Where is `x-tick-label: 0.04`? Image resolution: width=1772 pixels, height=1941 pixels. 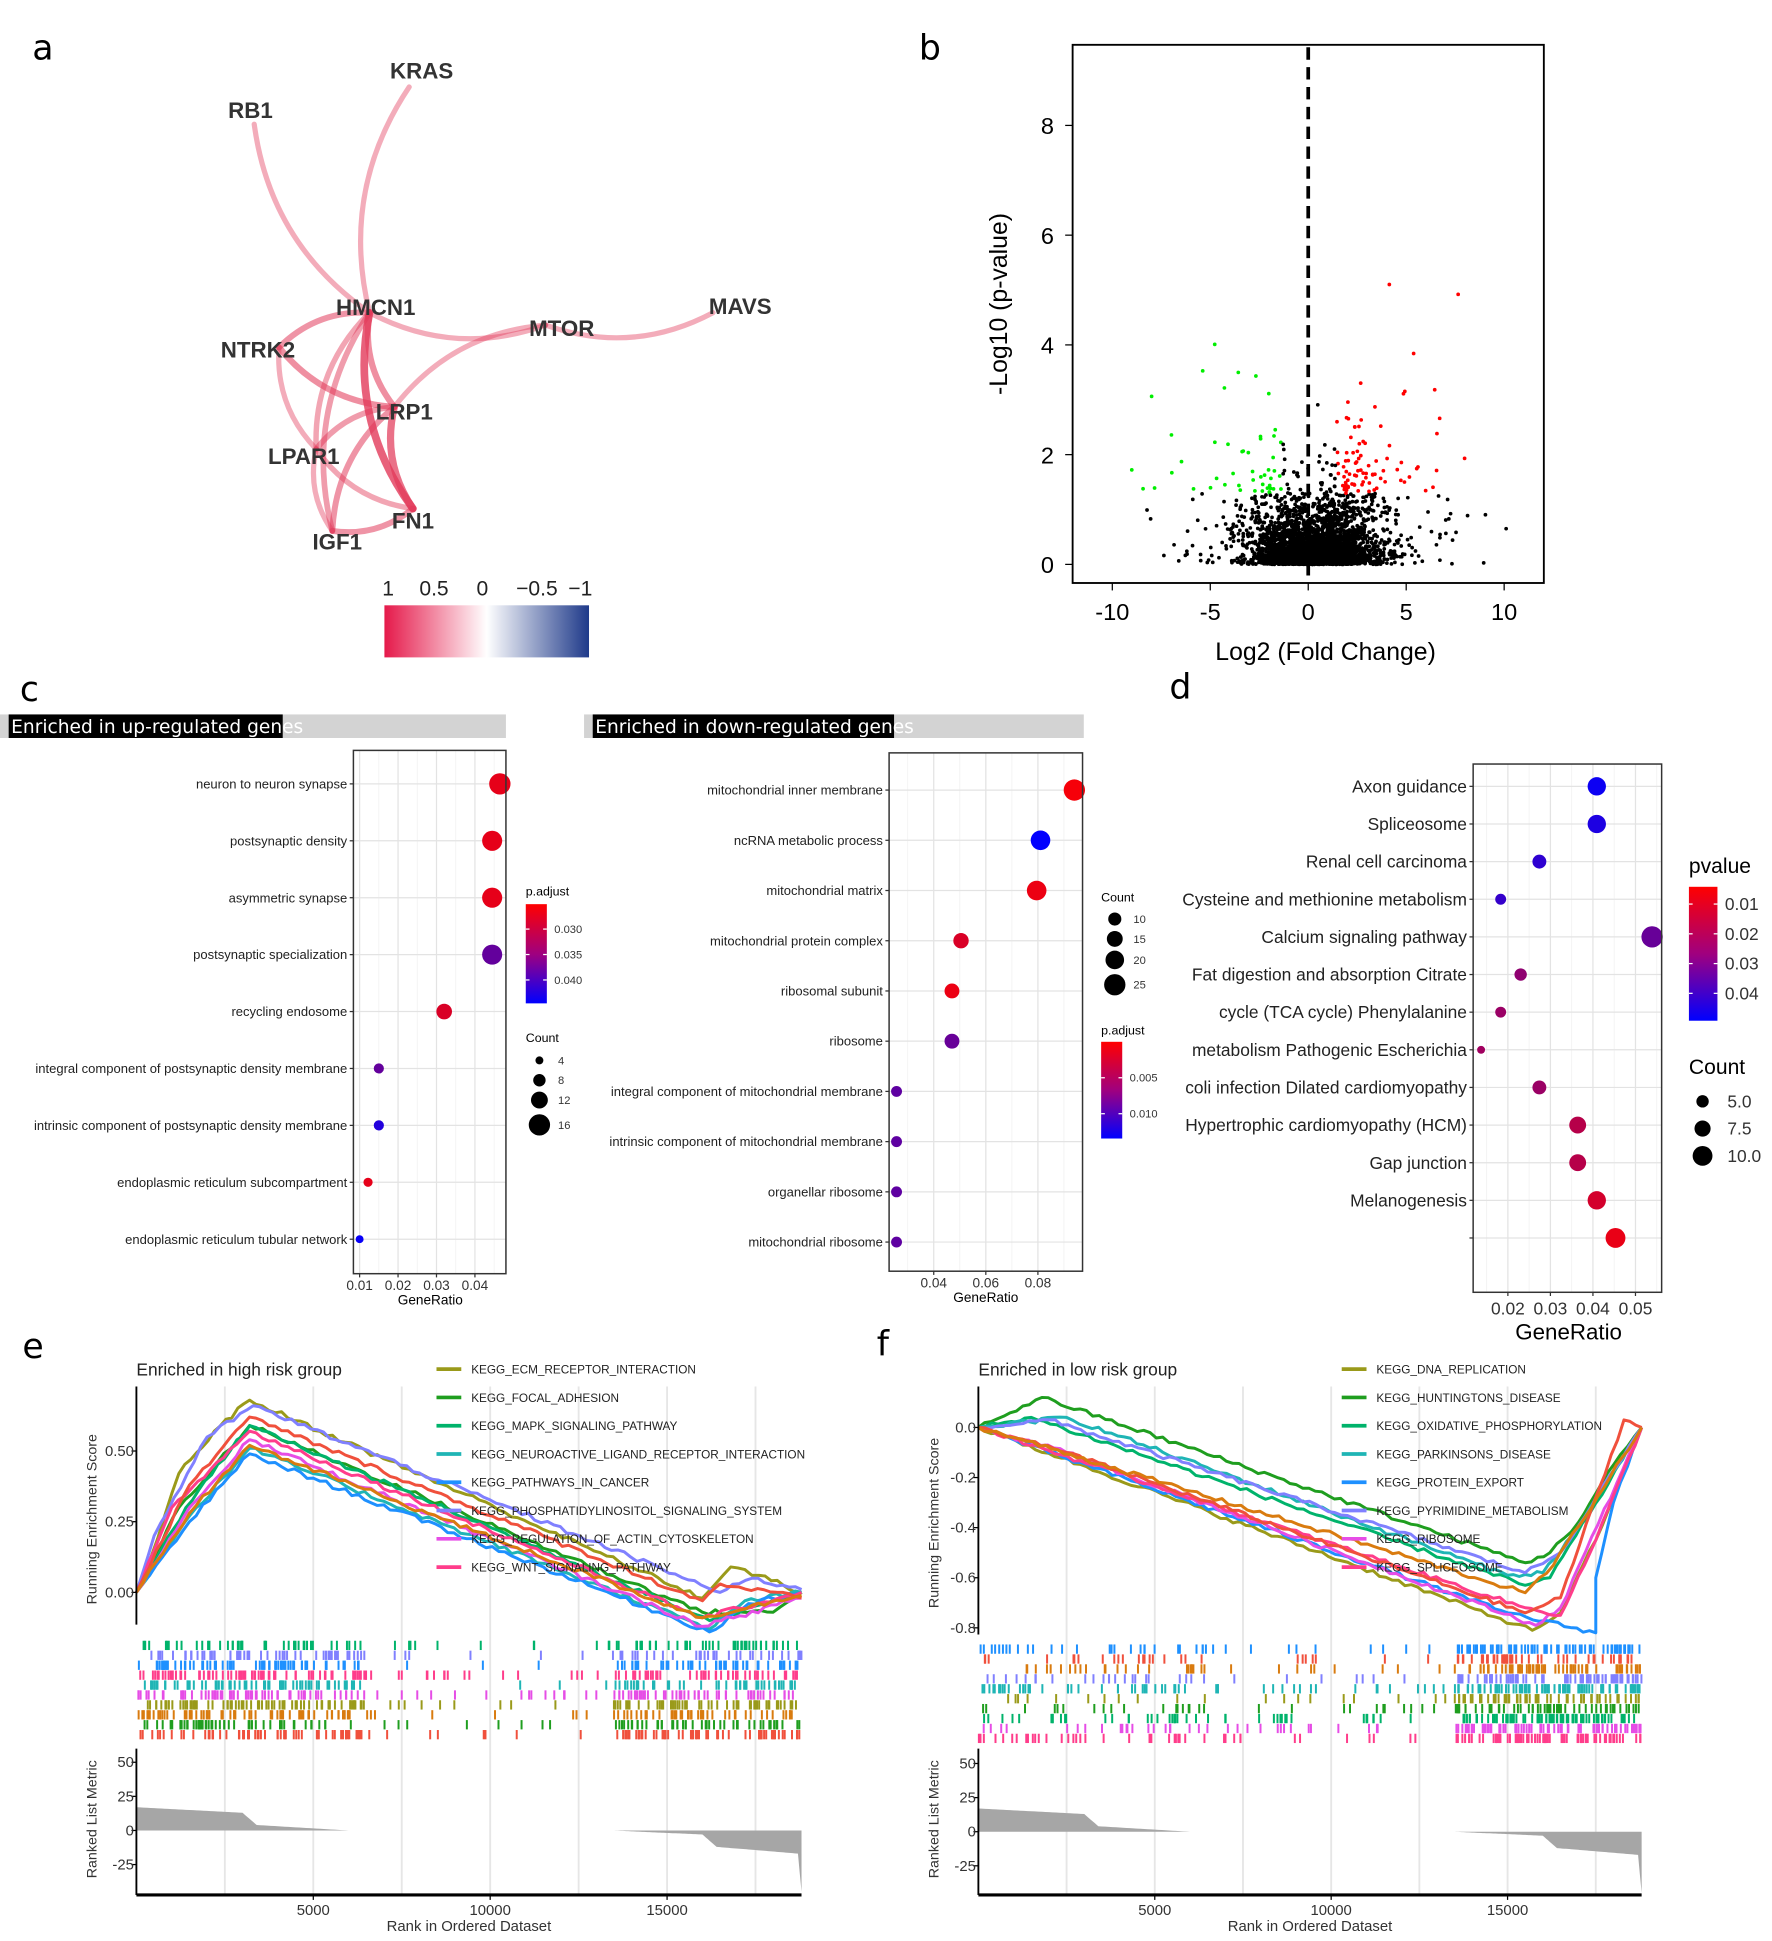
x-tick-label: 0.04 is located at coordinates (933, 1282).